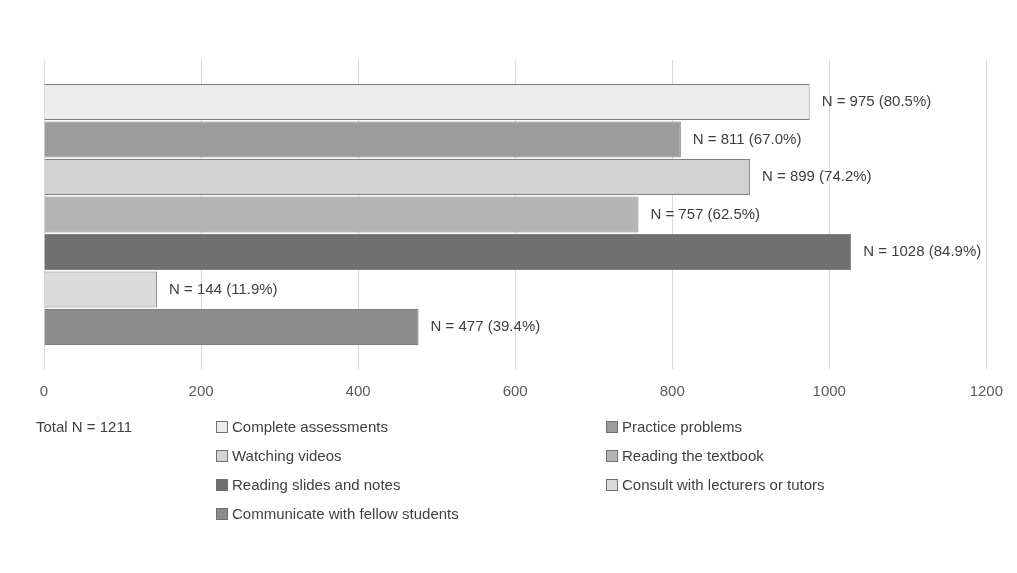 The width and height of the screenshot is (1017, 573). Describe the element at coordinates (316, 484) in the screenshot. I see `legend-label: Reading slides and notes` at that location.